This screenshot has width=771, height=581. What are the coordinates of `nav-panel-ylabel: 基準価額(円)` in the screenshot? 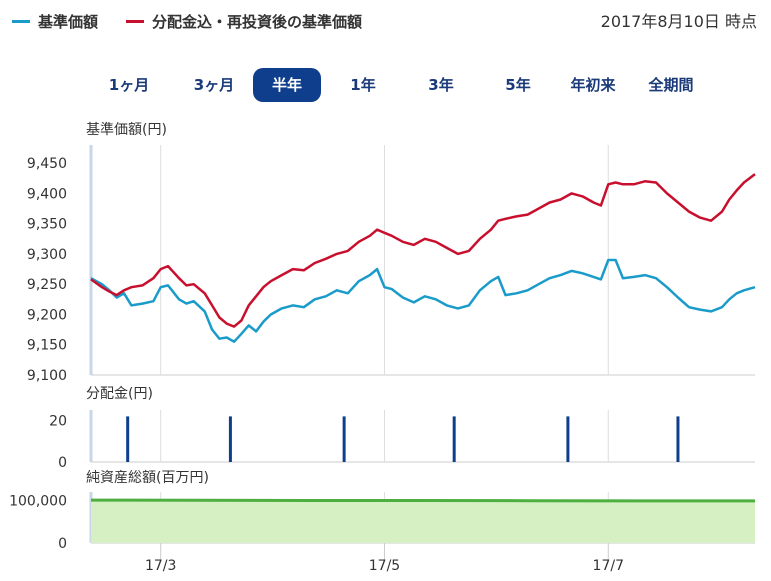 It's located at (126, 129).